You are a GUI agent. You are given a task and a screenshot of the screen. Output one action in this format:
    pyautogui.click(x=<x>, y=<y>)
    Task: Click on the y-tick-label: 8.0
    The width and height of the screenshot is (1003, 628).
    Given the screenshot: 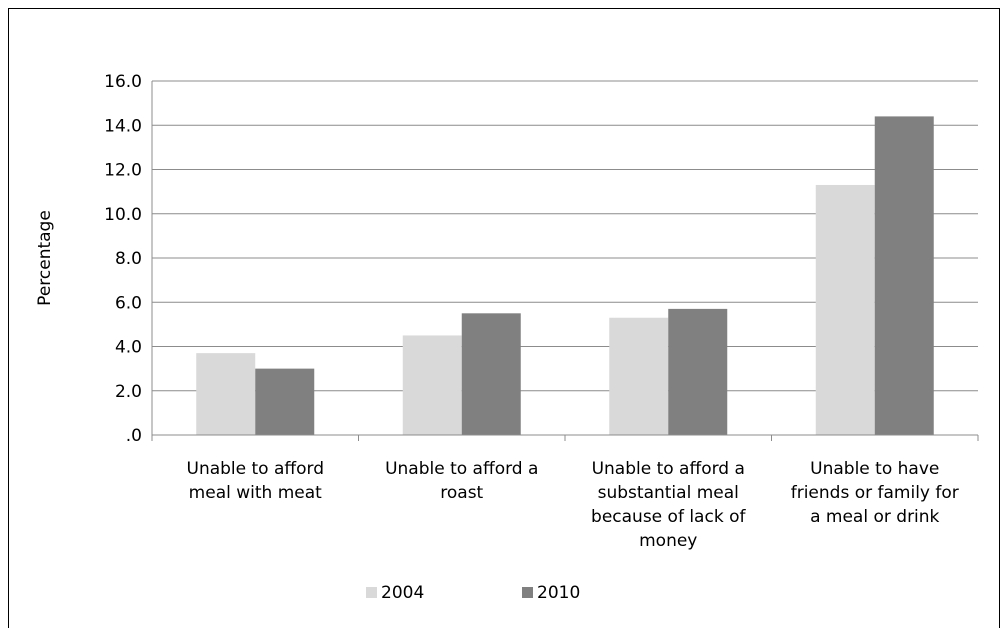 What is the action you would take?
    pyautogui.click(x=128, y=259)
    